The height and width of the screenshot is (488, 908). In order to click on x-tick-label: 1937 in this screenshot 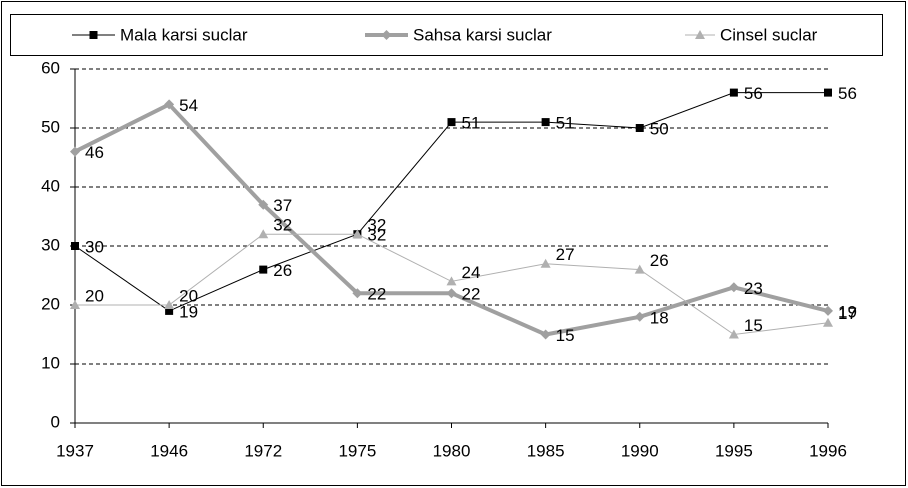, I will do `click(75, 450)`.